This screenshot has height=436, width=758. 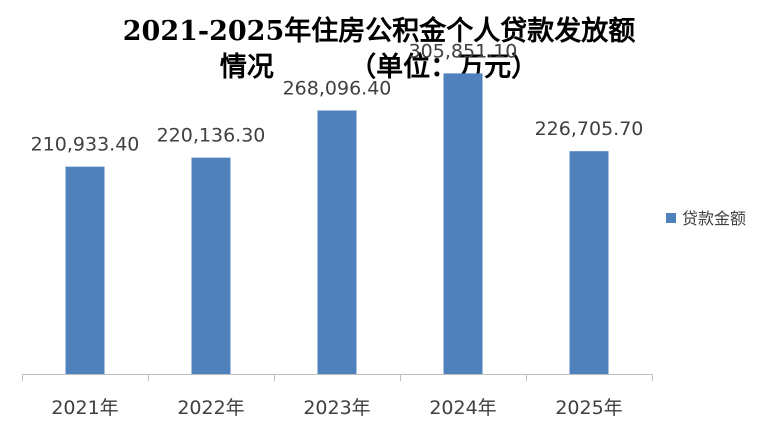 I want to click on legend: 贷款金额, so click(x=711, y=219).